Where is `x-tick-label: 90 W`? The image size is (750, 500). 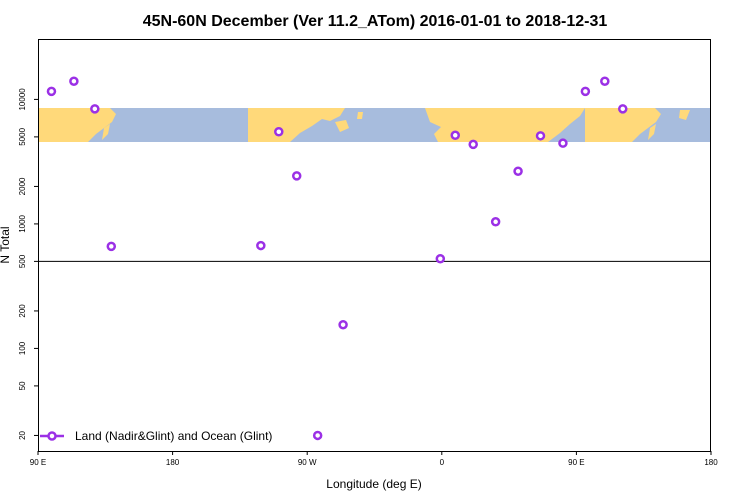
x-tick-label: 90 W is located at coordinates (307, 462).